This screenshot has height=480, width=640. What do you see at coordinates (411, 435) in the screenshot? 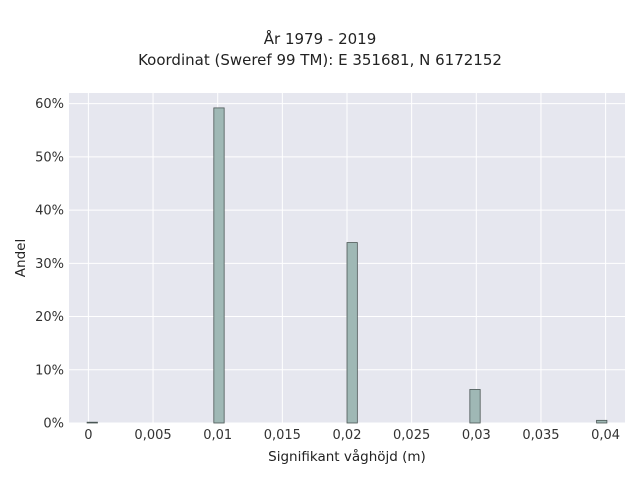
I see `x-tick-label: 0,025` at bounding box center [411, 435].